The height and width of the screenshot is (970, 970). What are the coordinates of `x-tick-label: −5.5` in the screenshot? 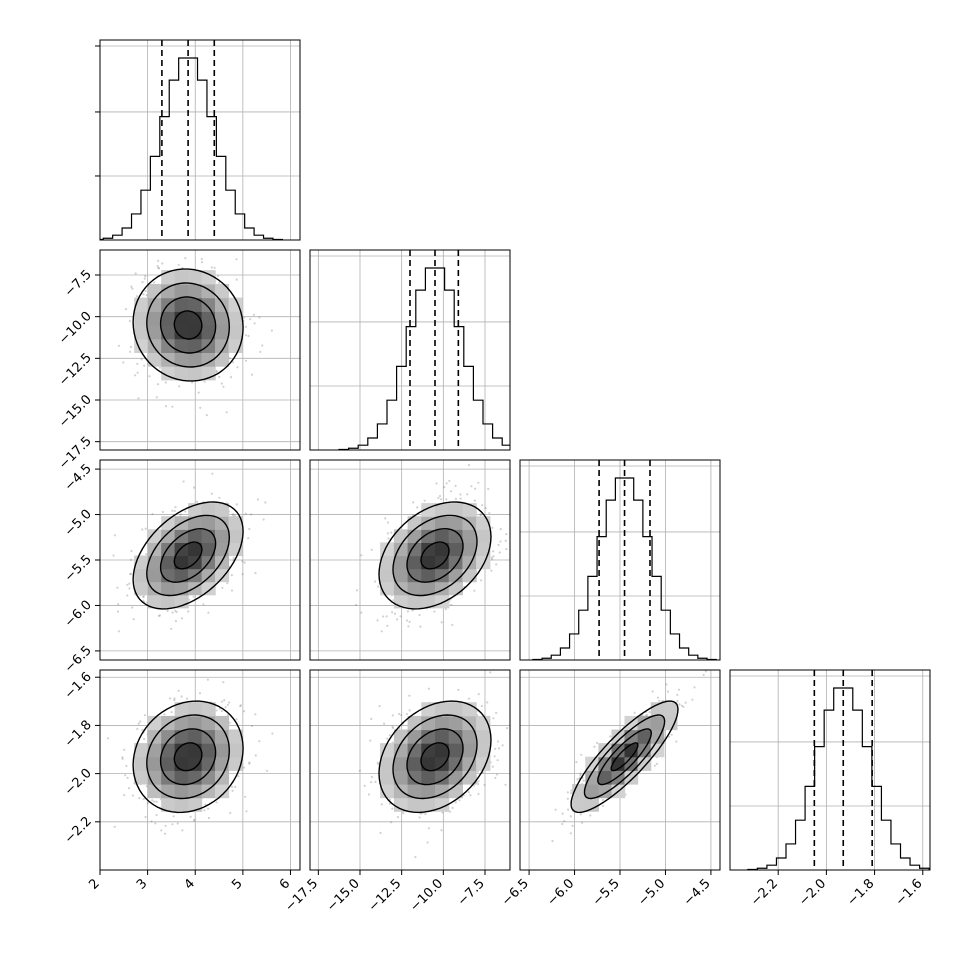 It's located at (606, 892).